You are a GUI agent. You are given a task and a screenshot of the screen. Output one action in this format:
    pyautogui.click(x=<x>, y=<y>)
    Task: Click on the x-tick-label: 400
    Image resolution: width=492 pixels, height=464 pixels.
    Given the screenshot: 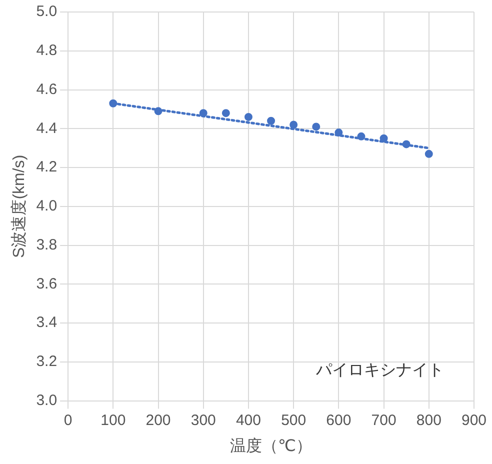 What is the action you would take?
    pyautogui.click(x=248, y=420)
    